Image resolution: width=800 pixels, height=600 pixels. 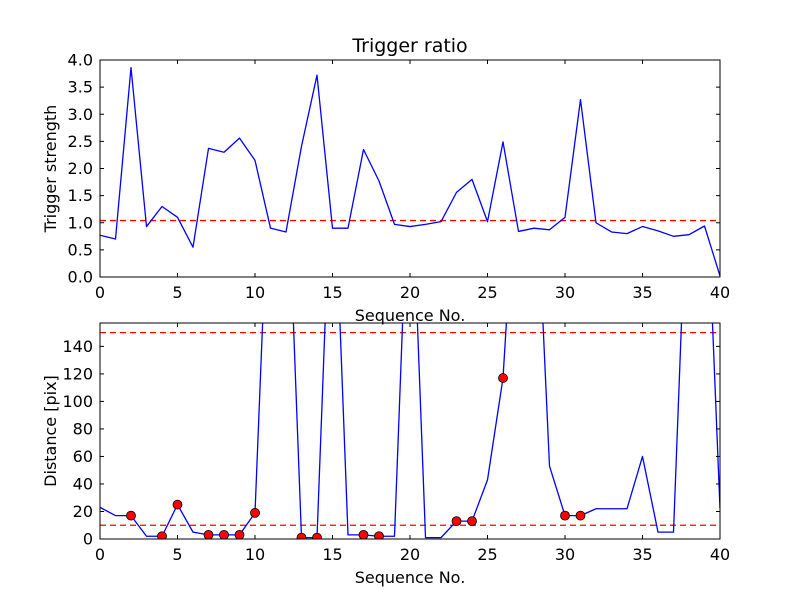 What do you see at coordinates (77, 401) in the screenshot?
I see `y-tick-label: 100` at bounding box center [77, 401].